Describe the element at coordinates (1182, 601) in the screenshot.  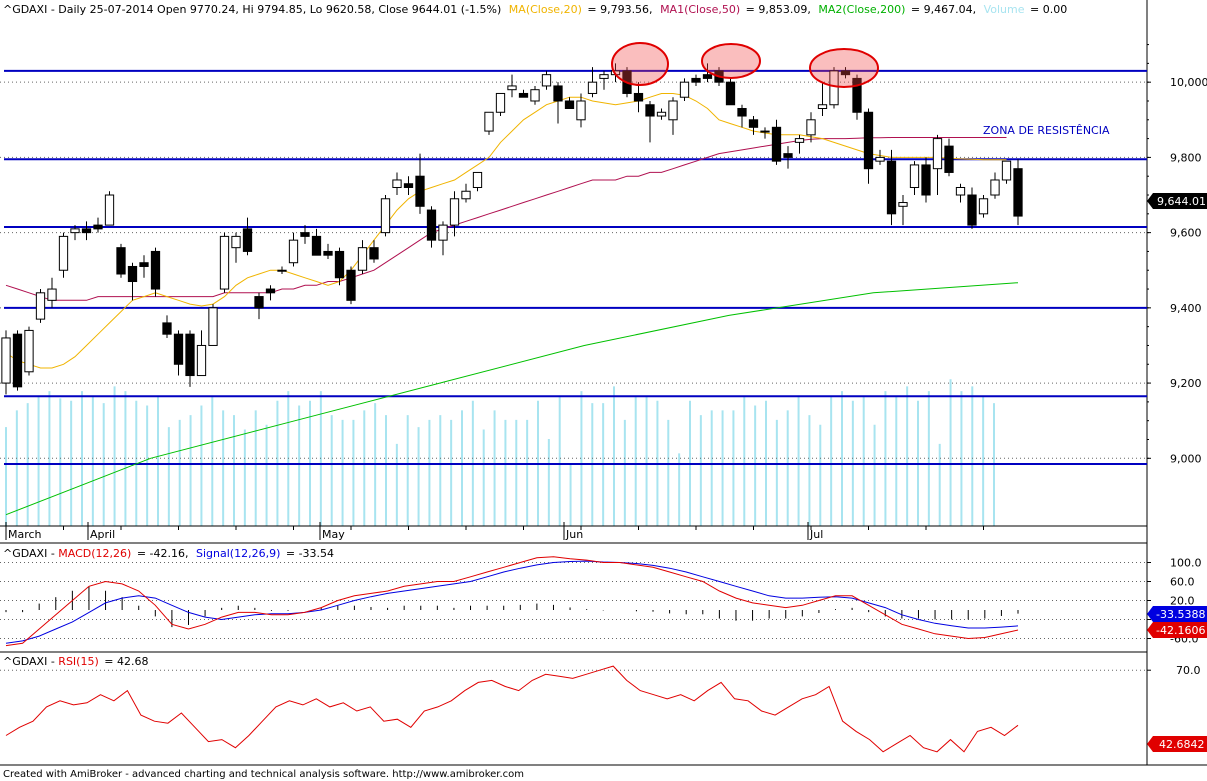
I see `macd-axis-label: 20.0` at that location.